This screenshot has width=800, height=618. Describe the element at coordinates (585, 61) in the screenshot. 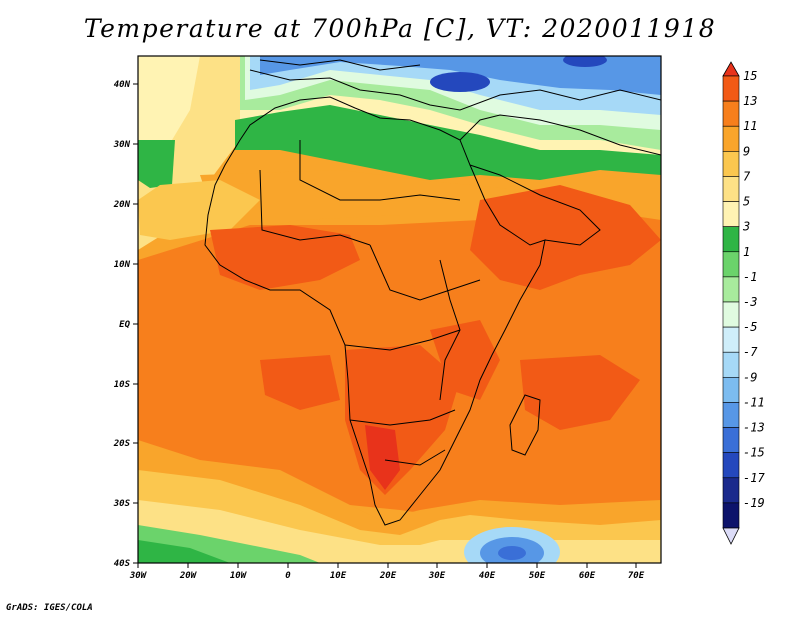

I see `field-north-coldspot2` at that location.